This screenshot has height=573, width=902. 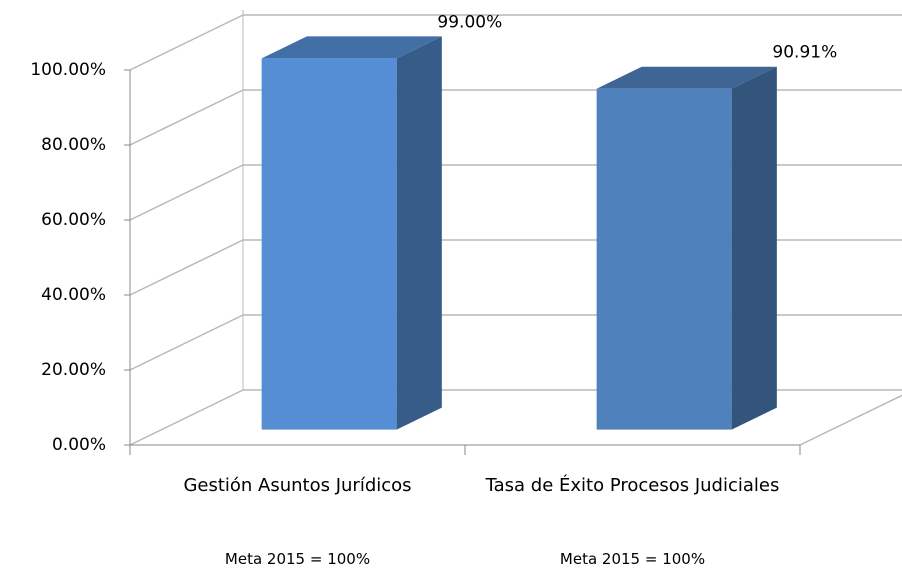 What do you see at coordinates (850, 420) in the screenshot?
I see `floor-line` at bounding box center [850, 420].